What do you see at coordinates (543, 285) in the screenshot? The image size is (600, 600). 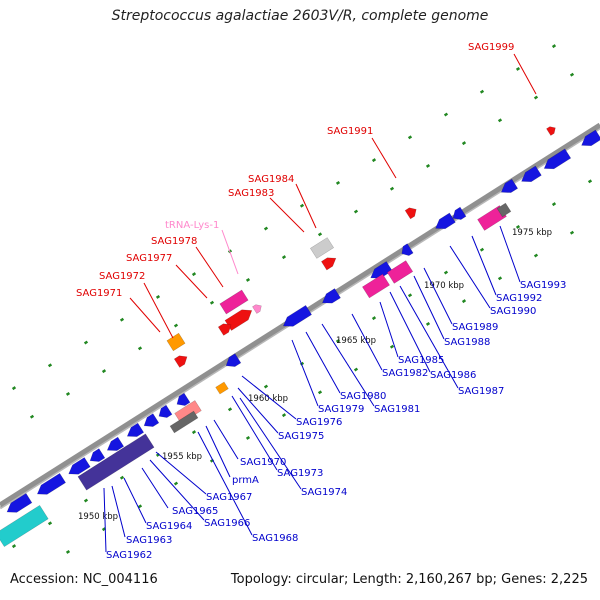 I see `reverse-gene-label: SAG1993` at bounding box center [543, 285].